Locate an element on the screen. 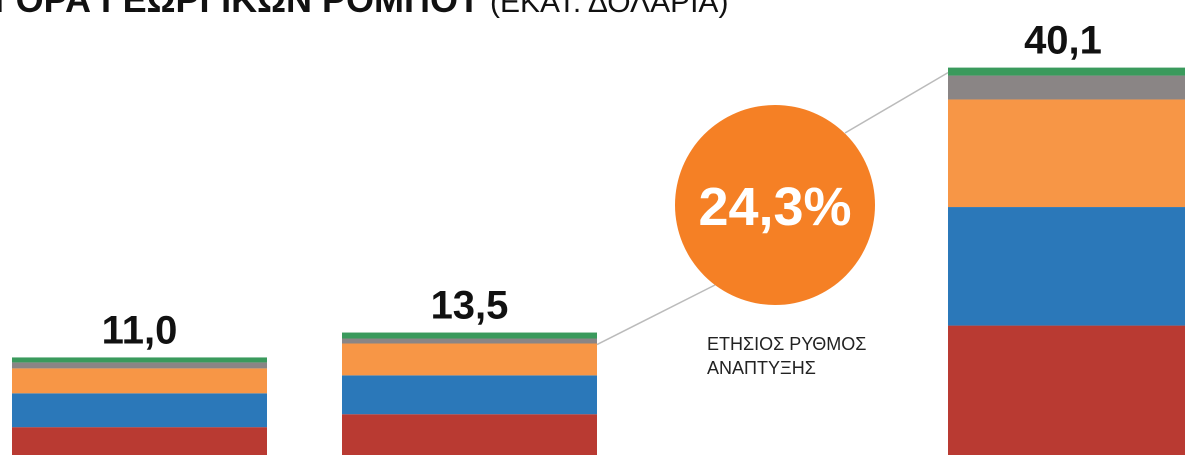 Image resolution: width=1185 pixels, height=455 pixels. total-label: 13,5 is located at coordinates (470, 306).